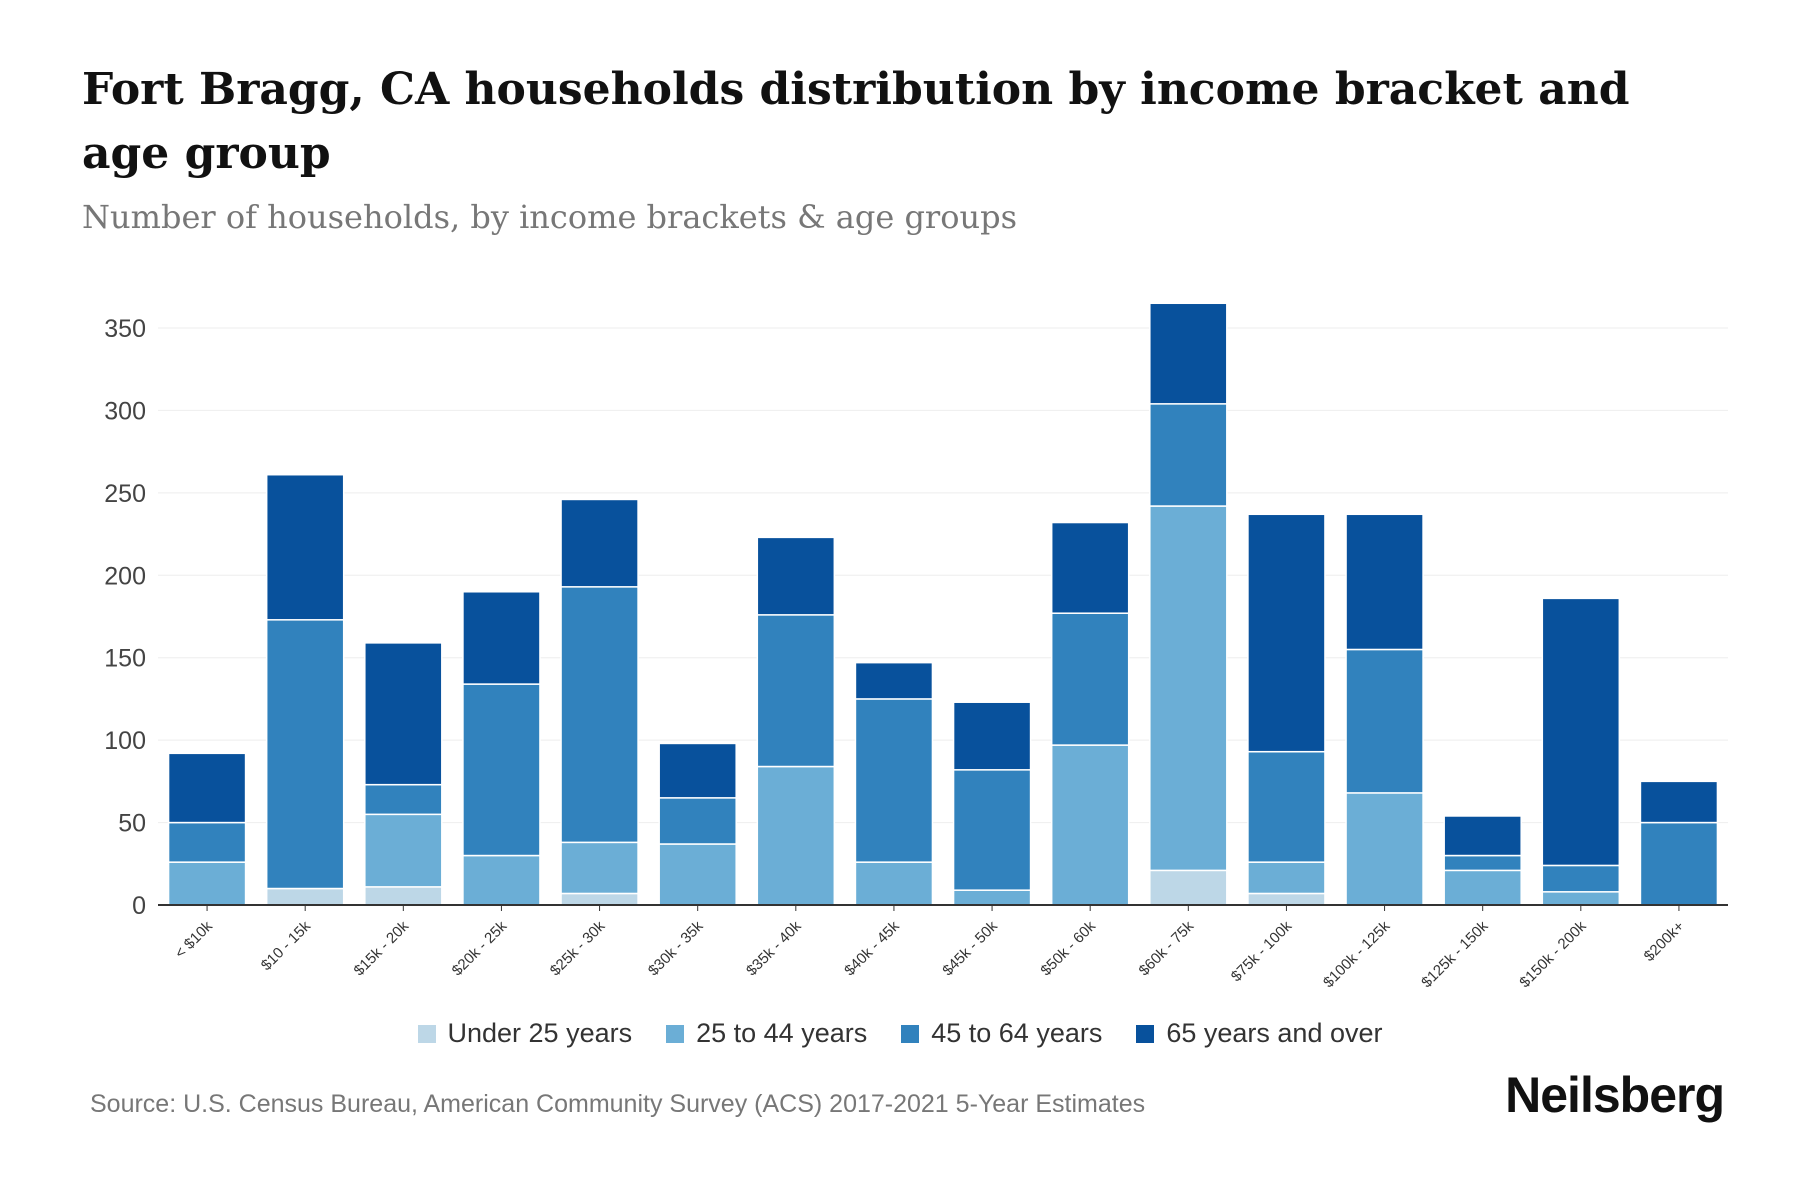 The width and height of the screenshot is (1800, 1200). I want to click on y-tick-label: 300, so click(125, 411).